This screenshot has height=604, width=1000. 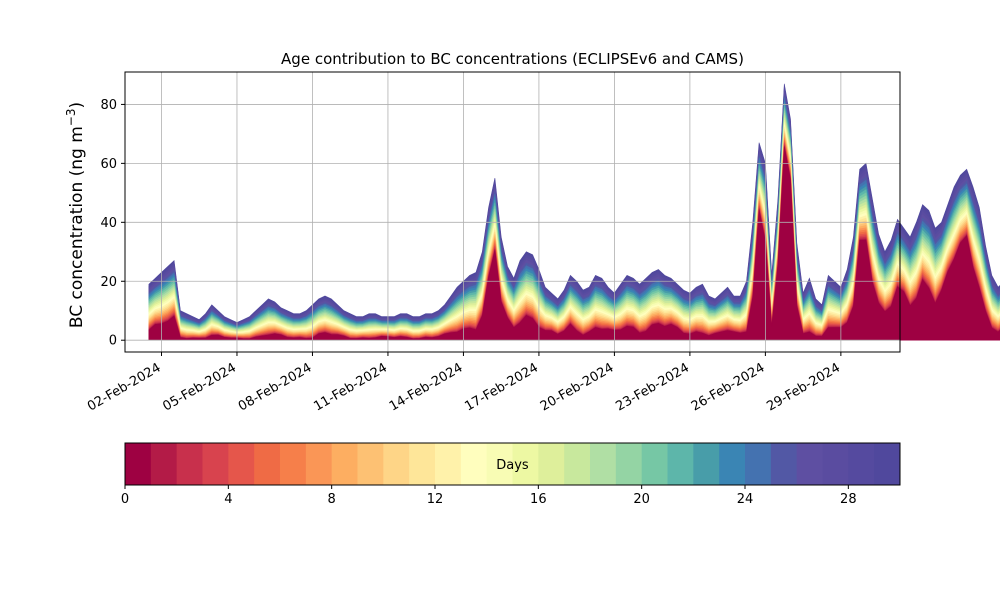 I want to click on colorbar-label: Days, so click(x=512, y=465).